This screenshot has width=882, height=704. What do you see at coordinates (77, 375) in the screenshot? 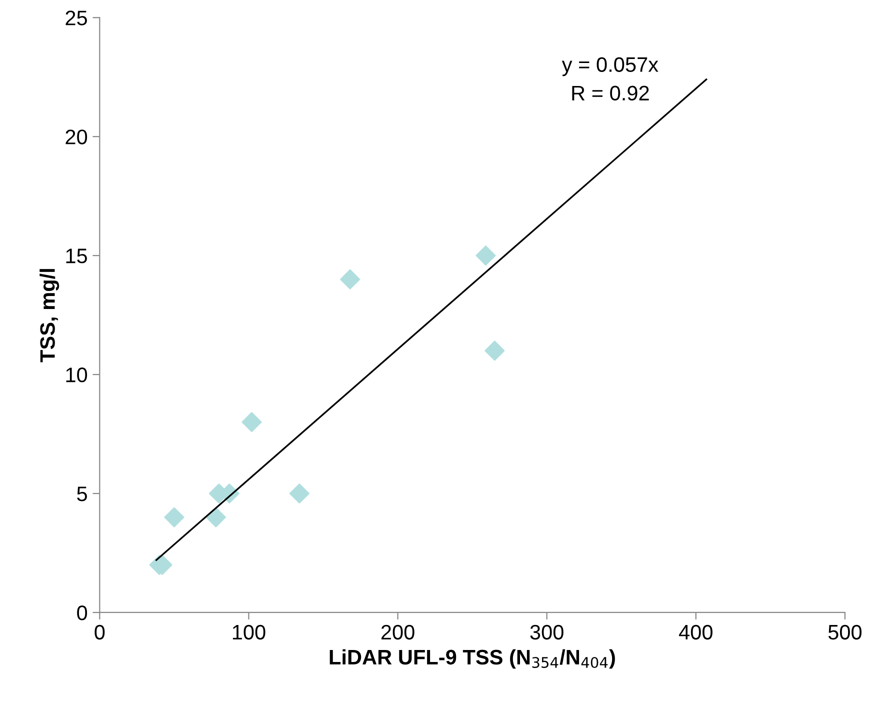
I see `y-tick-label: 10` at bounding box center [77, 375].